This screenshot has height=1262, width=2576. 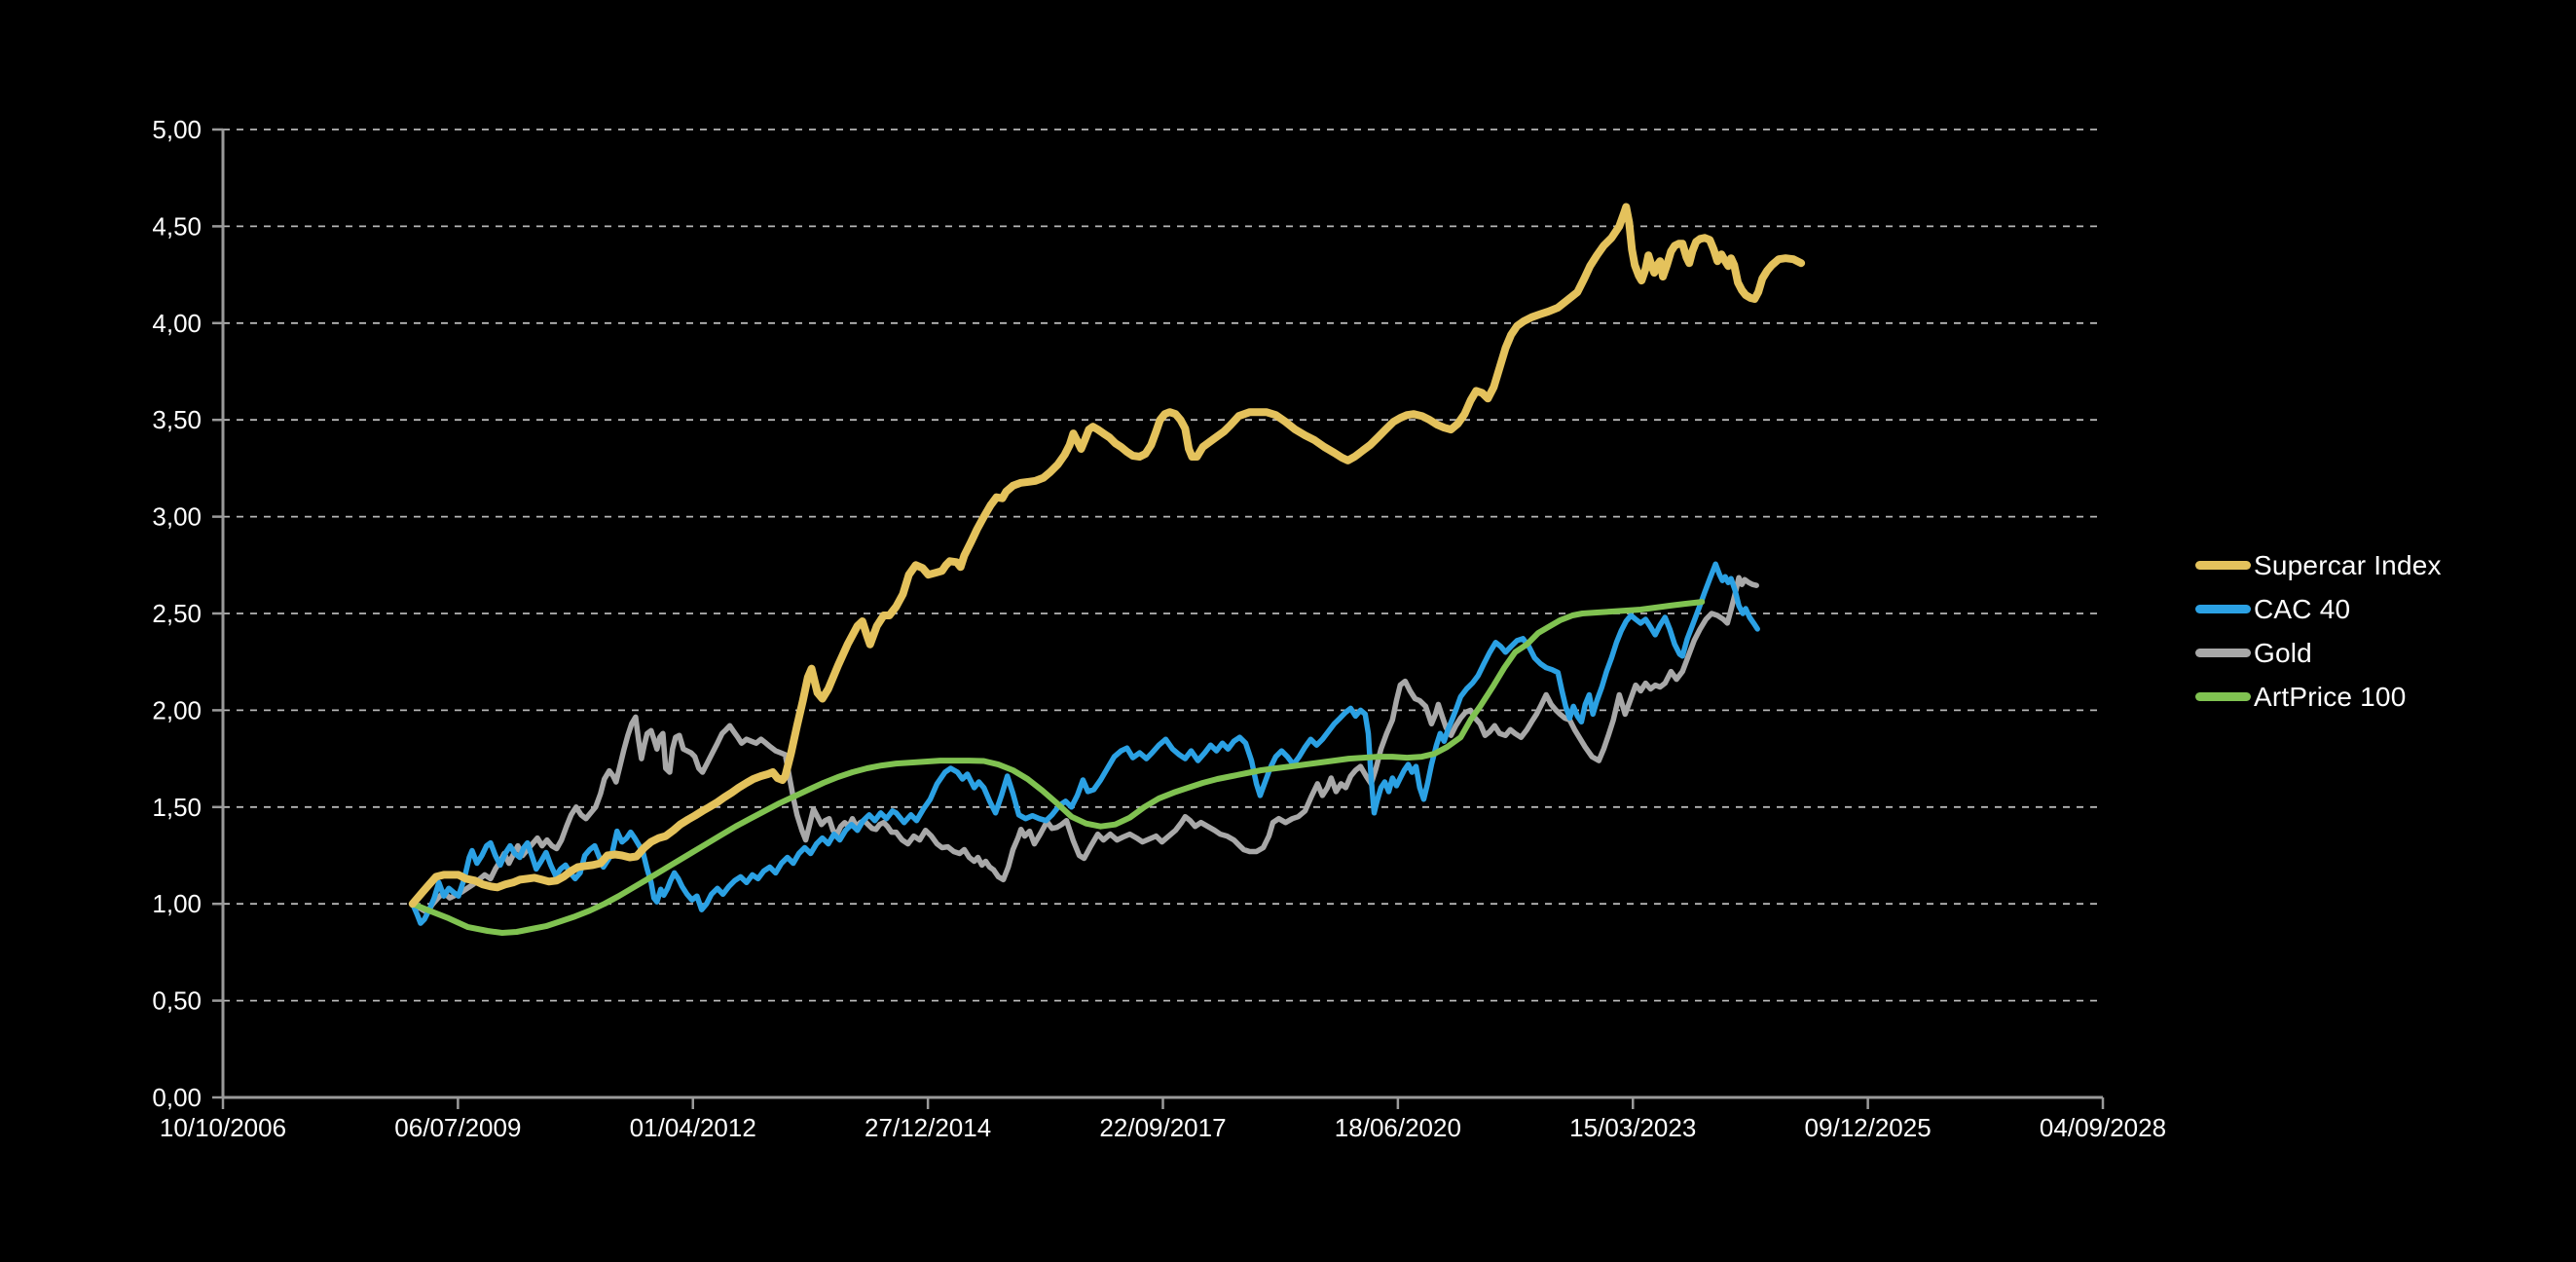 What do you see at coordinates (223, 1127) in the screenshot?
I see `x-axis-tick-label: 10/10/2006` at bounding box center [223, 1127].